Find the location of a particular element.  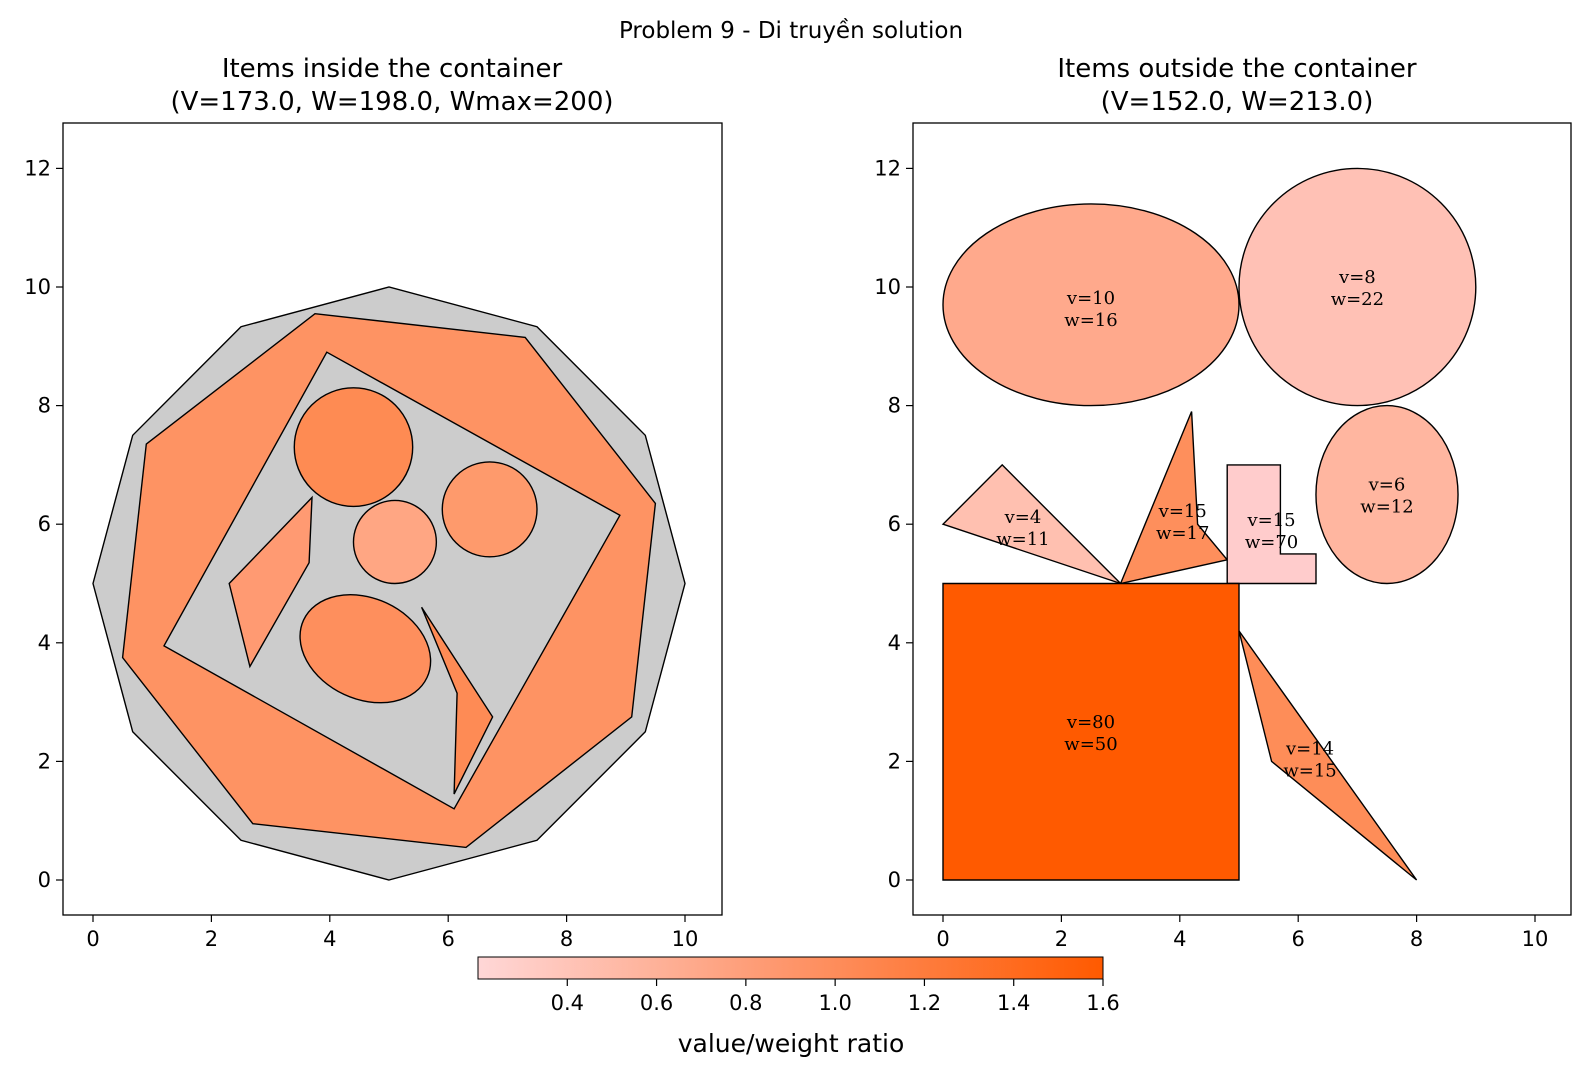

item-label-weight: w=50 is located at coordinates (1090, 744).